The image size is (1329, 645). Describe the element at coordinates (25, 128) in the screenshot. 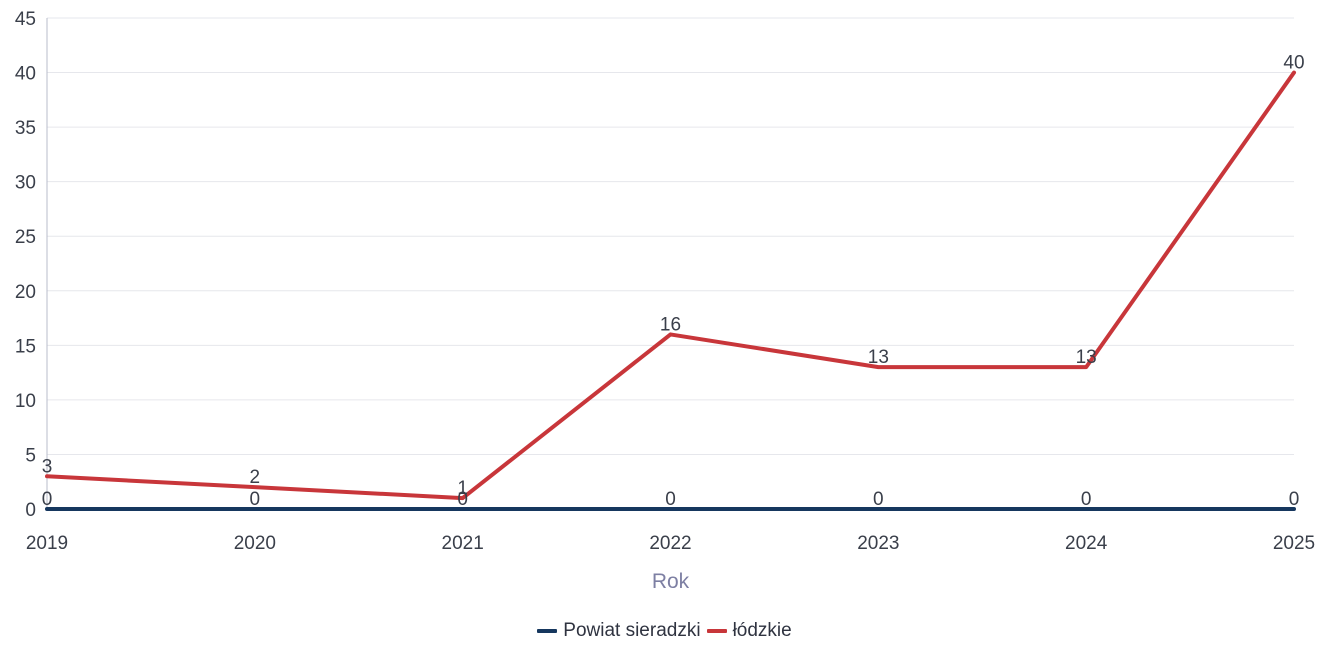

I see `y-tick-label: 35` at that location.